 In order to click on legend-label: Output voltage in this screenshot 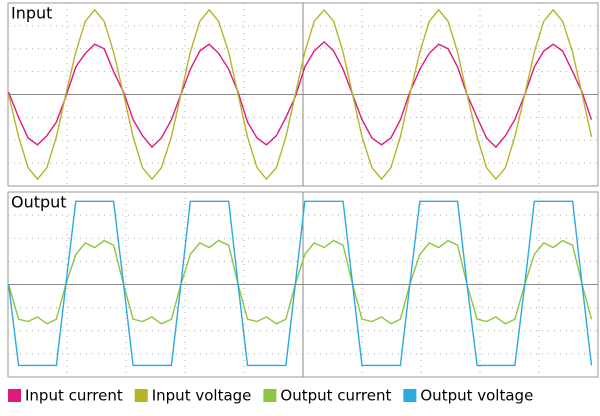, I will do `click(476, 396)`.